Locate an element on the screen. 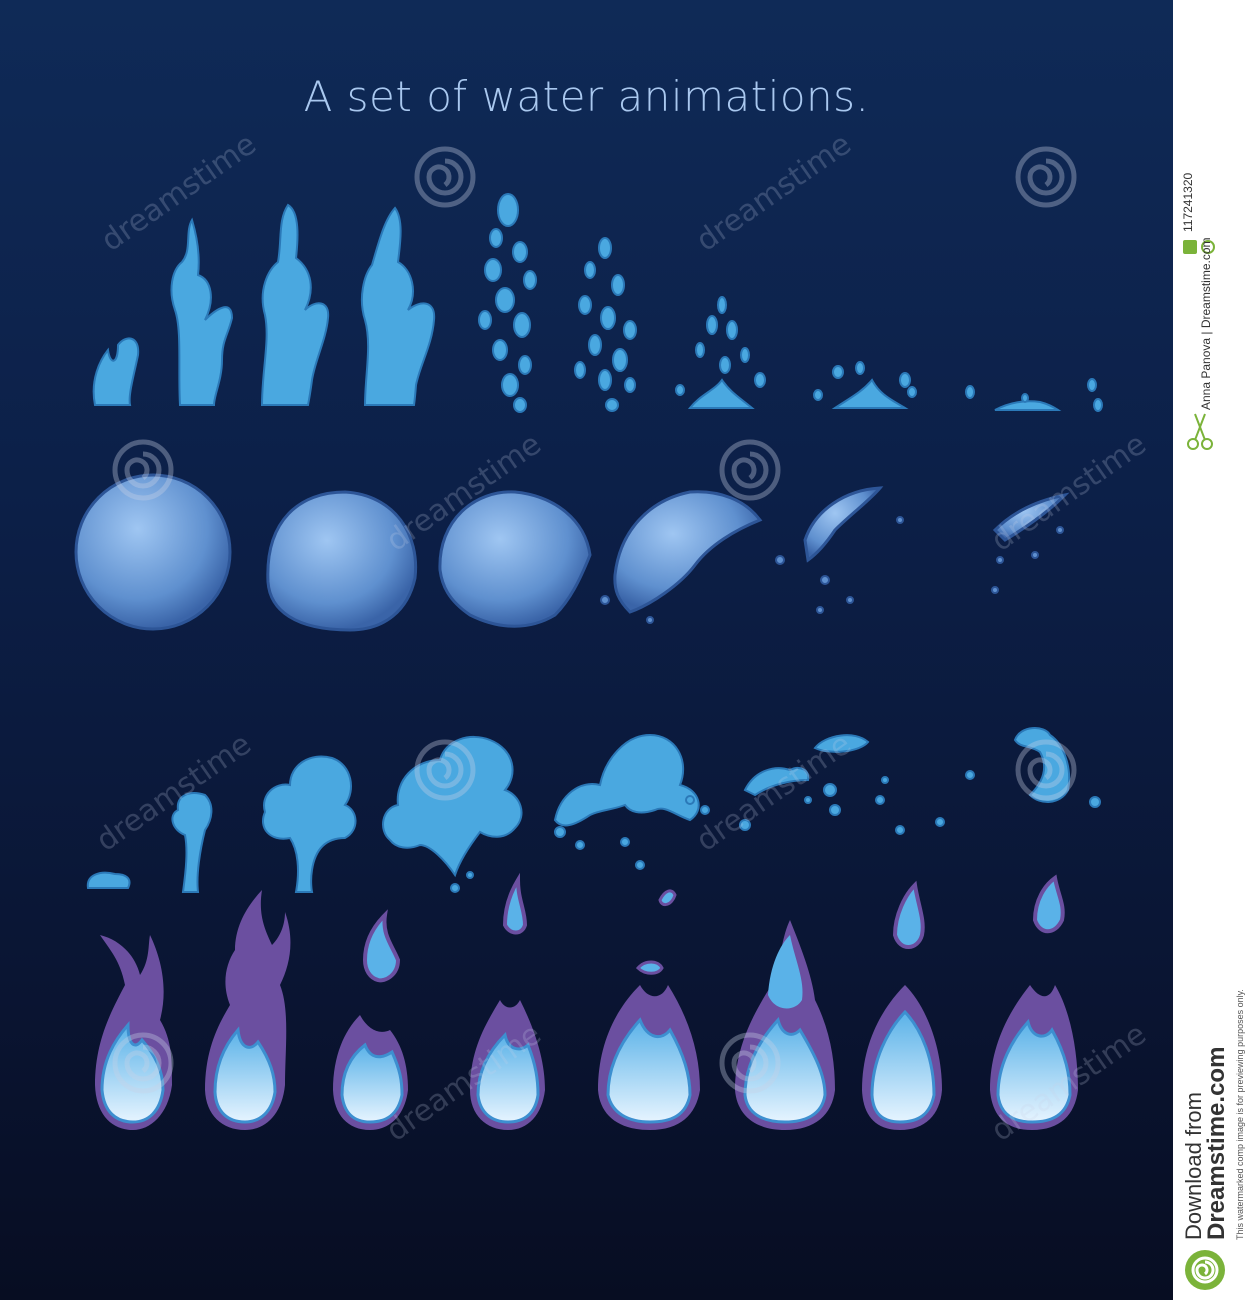 Image resolution: width=1258 pixels, height=1300 pixels. download-line2: Dreamstime.com is located at coordinates (1216, 1143).